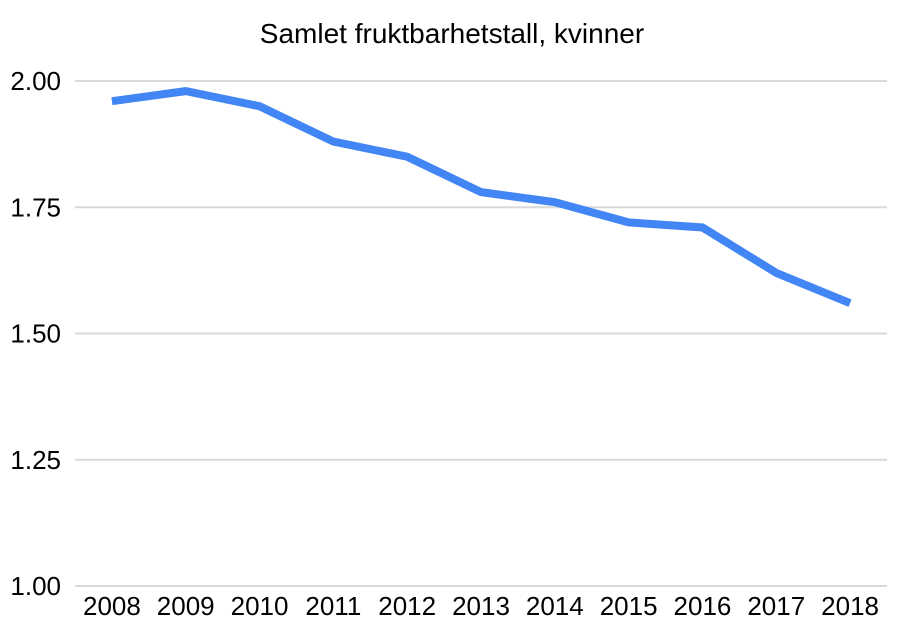 Image resolution: width=904 pixels, height=643 pixels. I want to click on y-tick-label: 2.00, so click(35, 81).